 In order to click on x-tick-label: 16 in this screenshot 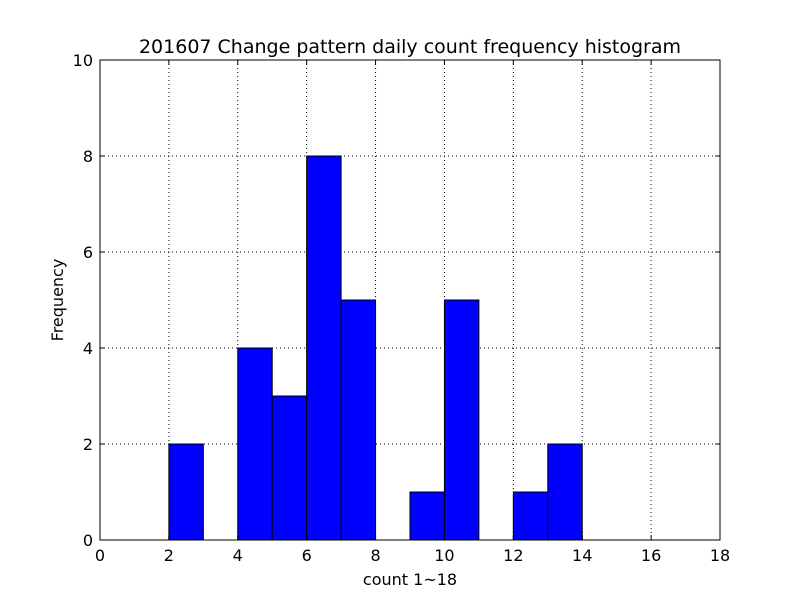, I will do `click(651, 555)`.